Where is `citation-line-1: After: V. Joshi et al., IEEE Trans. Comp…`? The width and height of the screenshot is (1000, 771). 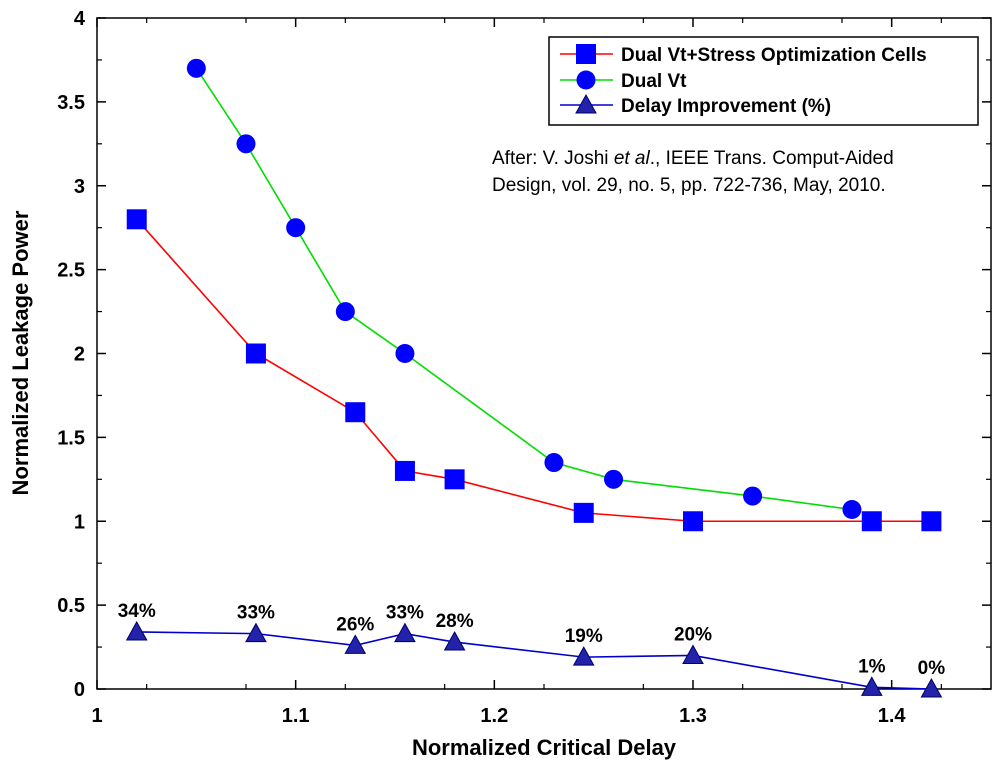 citation-line-1: After: V. Joshi et al., IEEE Trans. Comp… is located at coordinates (693, 158).